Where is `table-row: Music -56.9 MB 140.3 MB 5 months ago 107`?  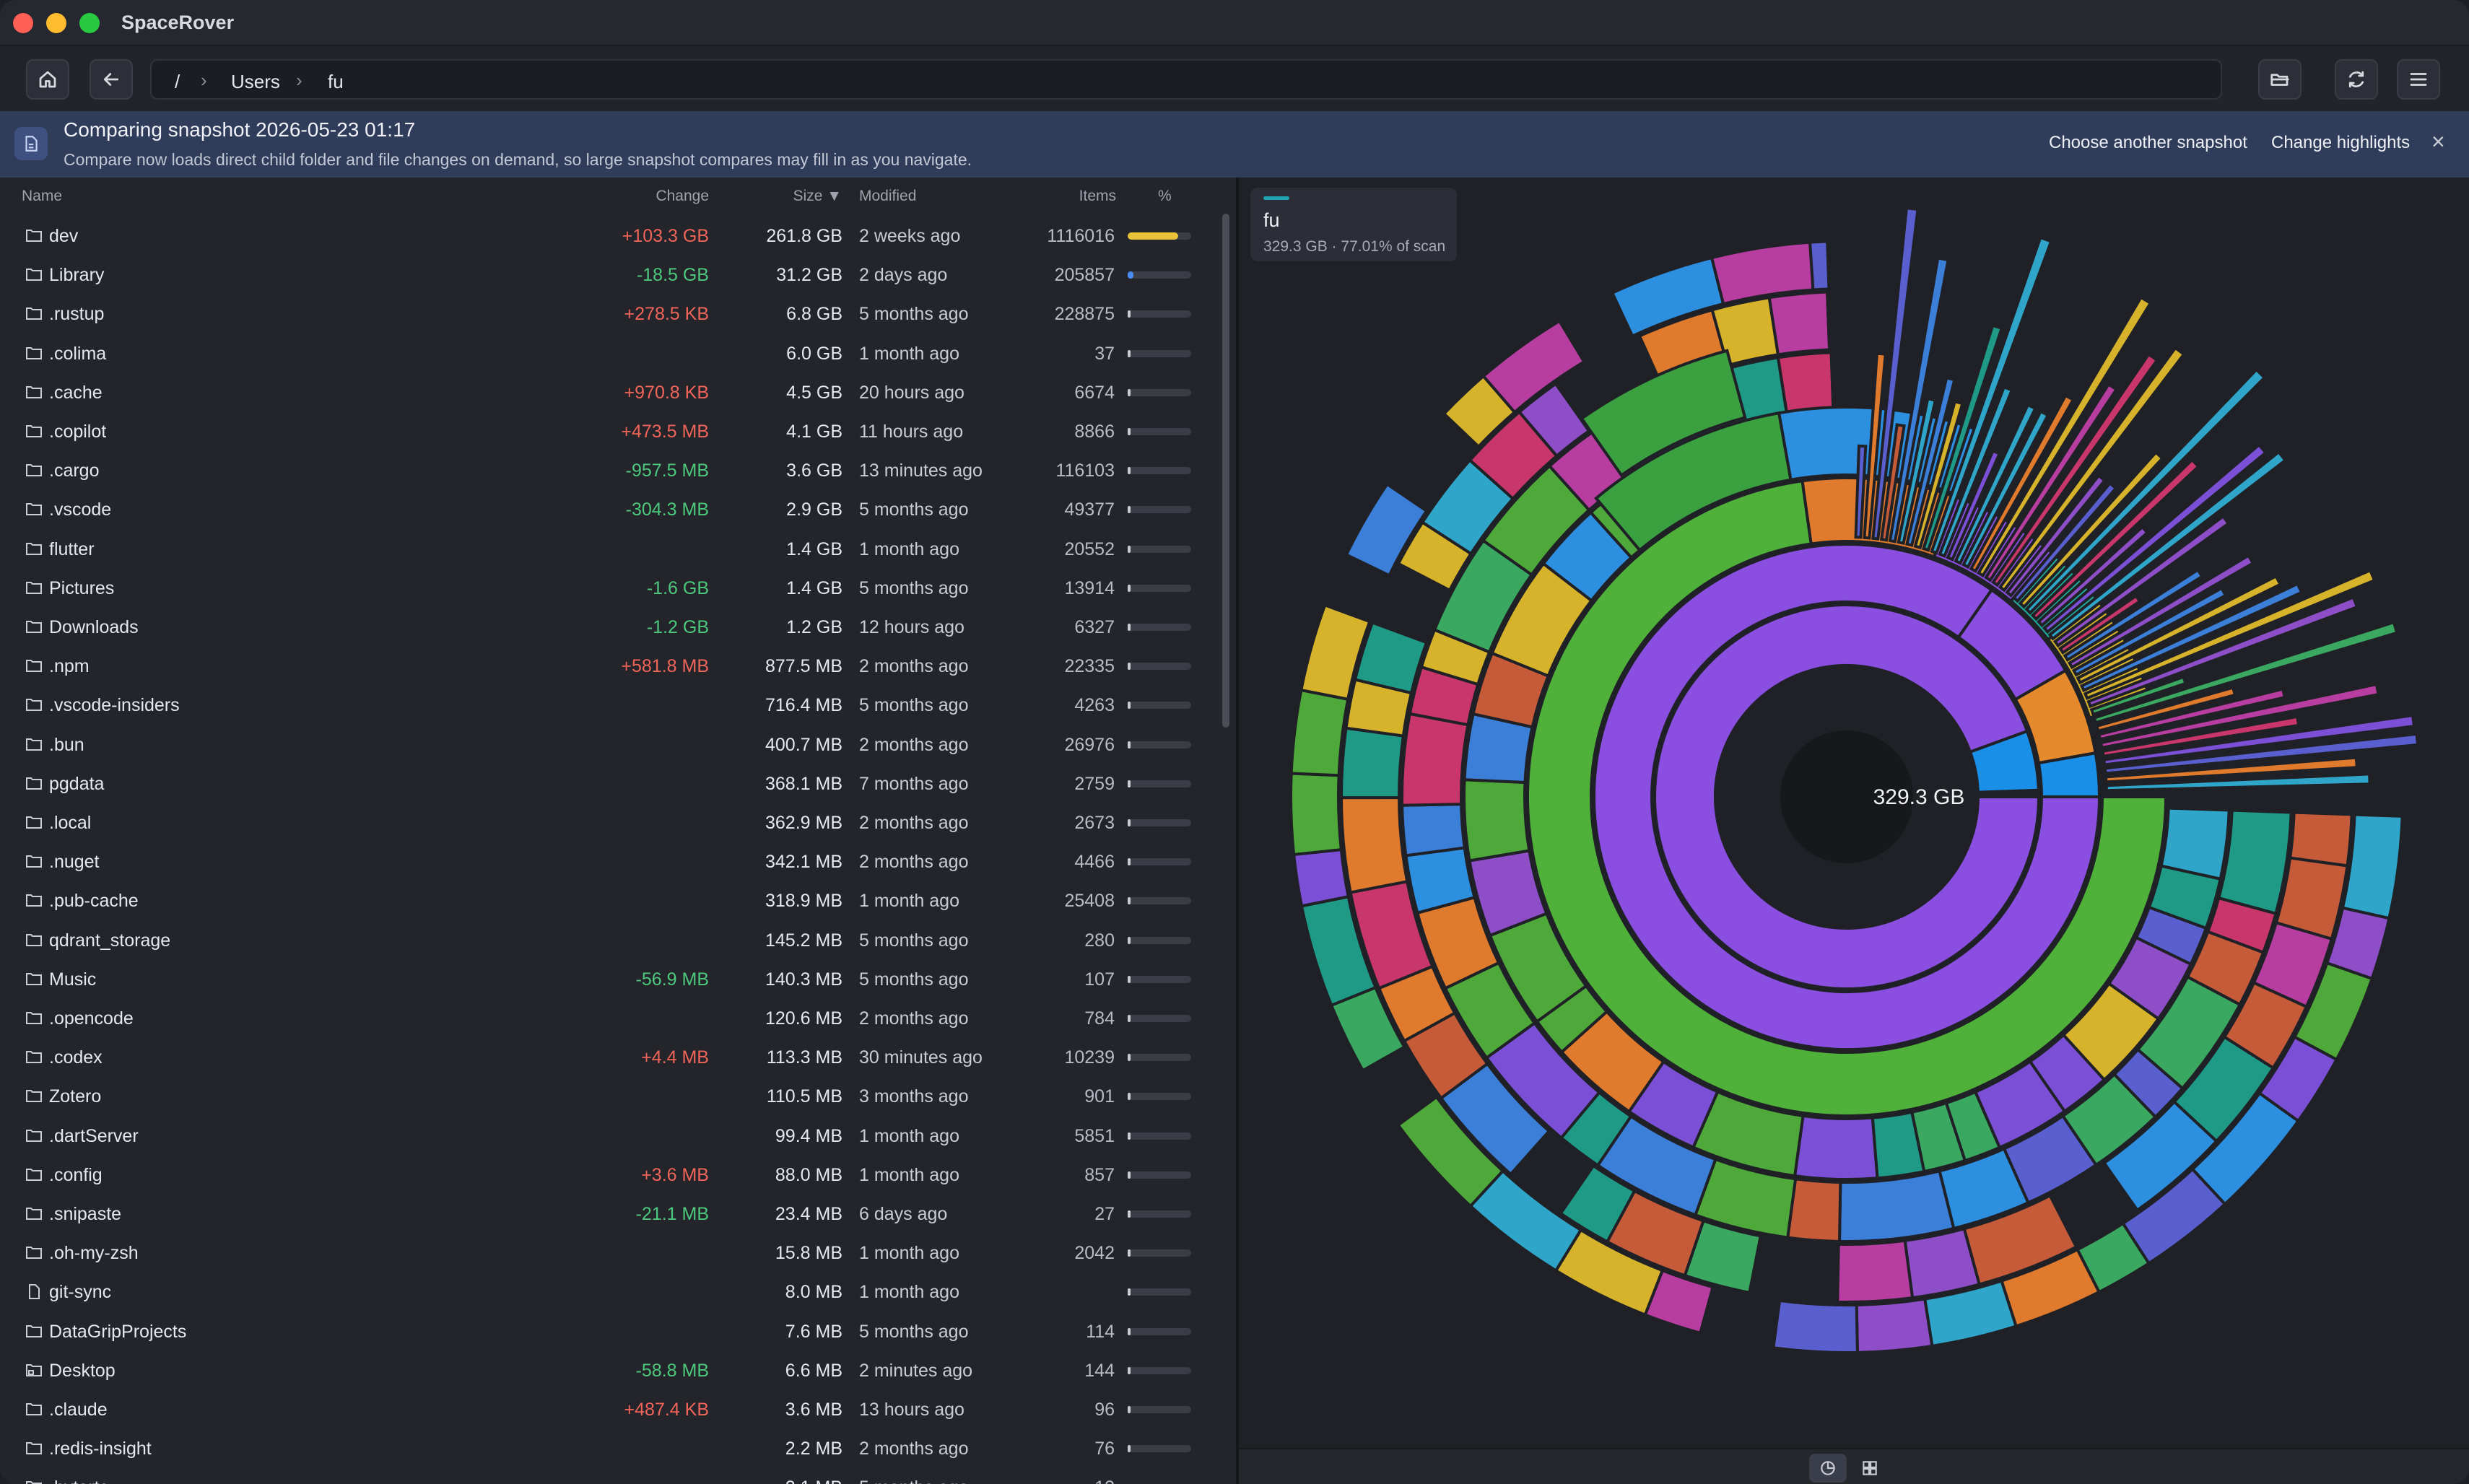 table-row: Music -56.9 MB 140.3 MB 5 months ago 107 is located at coordinates (610, 979).